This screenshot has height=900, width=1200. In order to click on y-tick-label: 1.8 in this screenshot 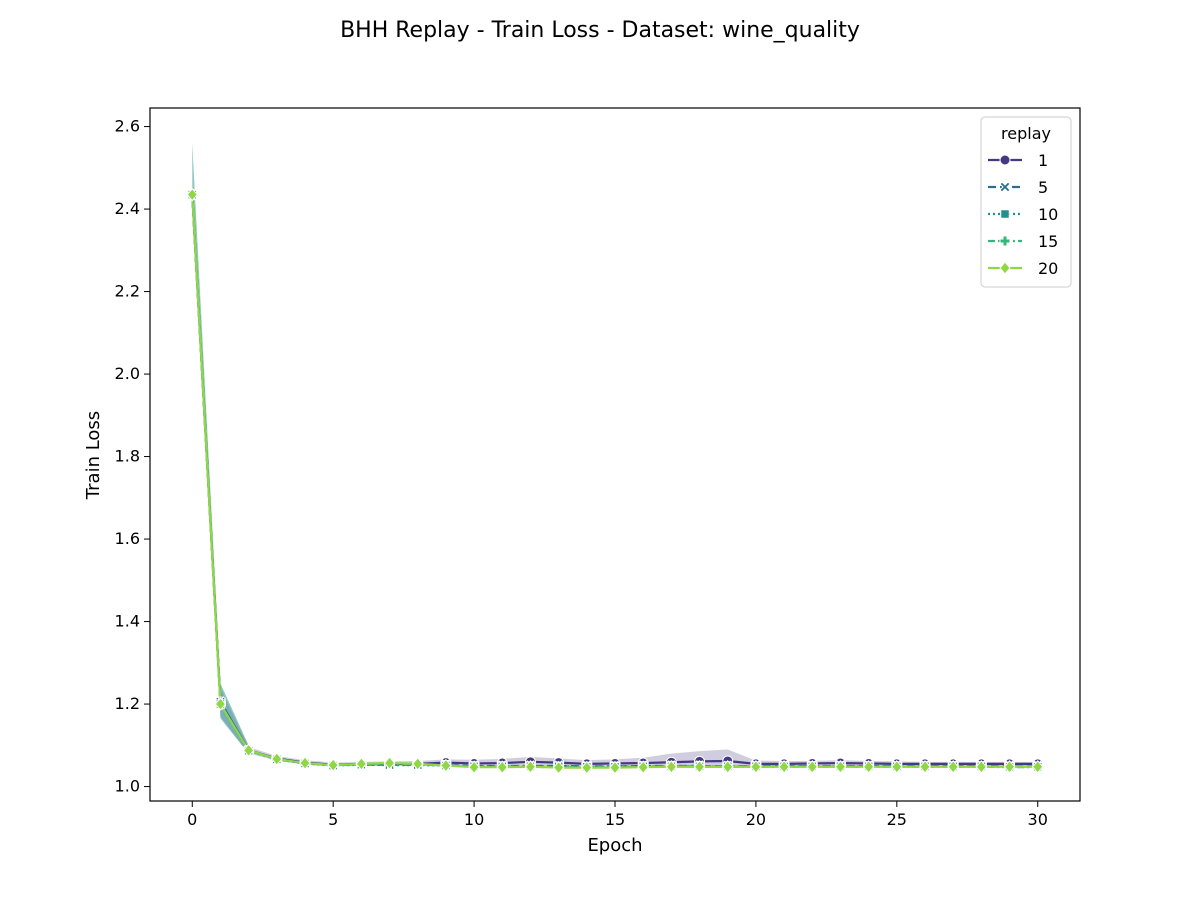, I will do `click(127, 456)`.